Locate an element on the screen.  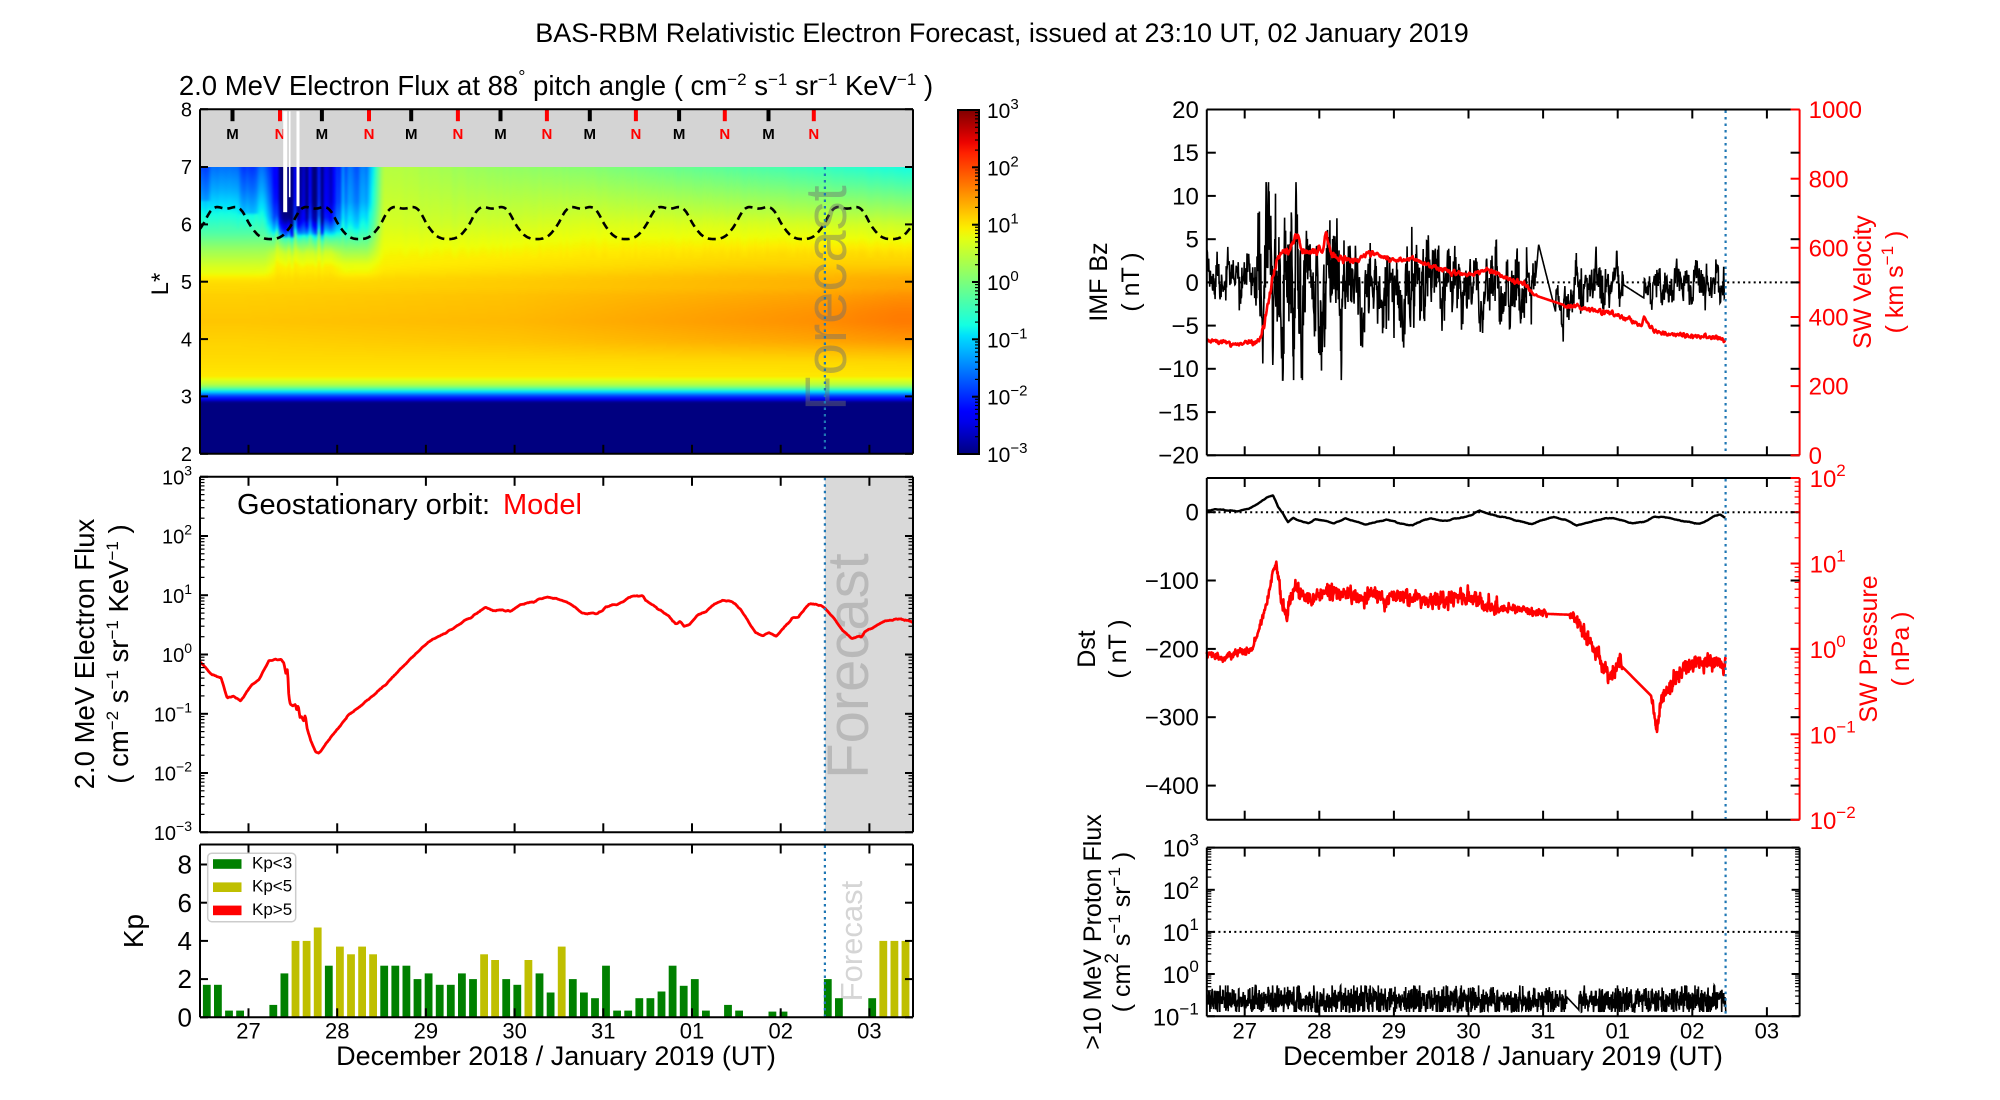
svg-text: Kp<3 is located at coordinates (272, 862).